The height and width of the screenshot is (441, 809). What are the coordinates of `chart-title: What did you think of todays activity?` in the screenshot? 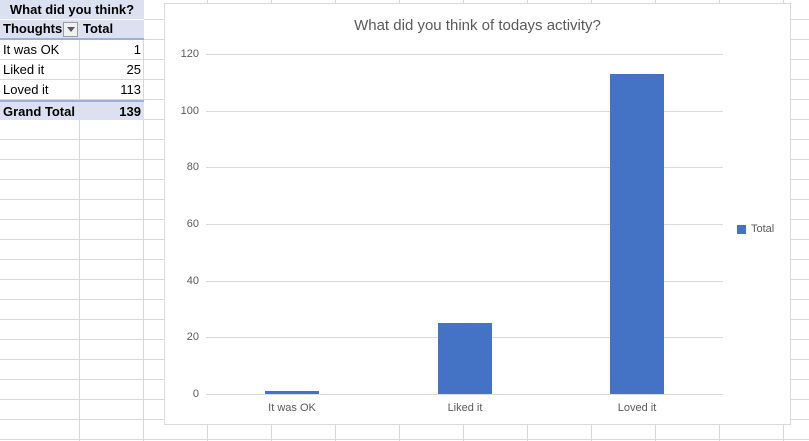 It's located at (477, 25).